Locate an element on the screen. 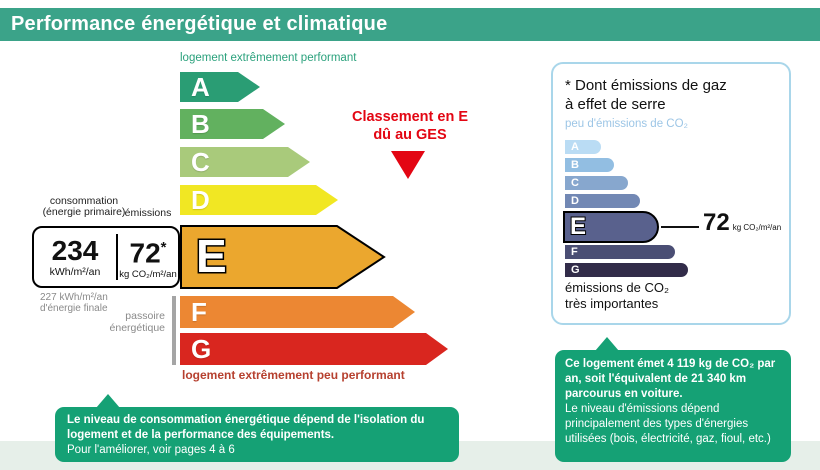 The width and height of the screenshot is (820, 470). tooltip-text: Pour l'améliorer, voir pages 4 à 6 is located at coordinates (151, 450).